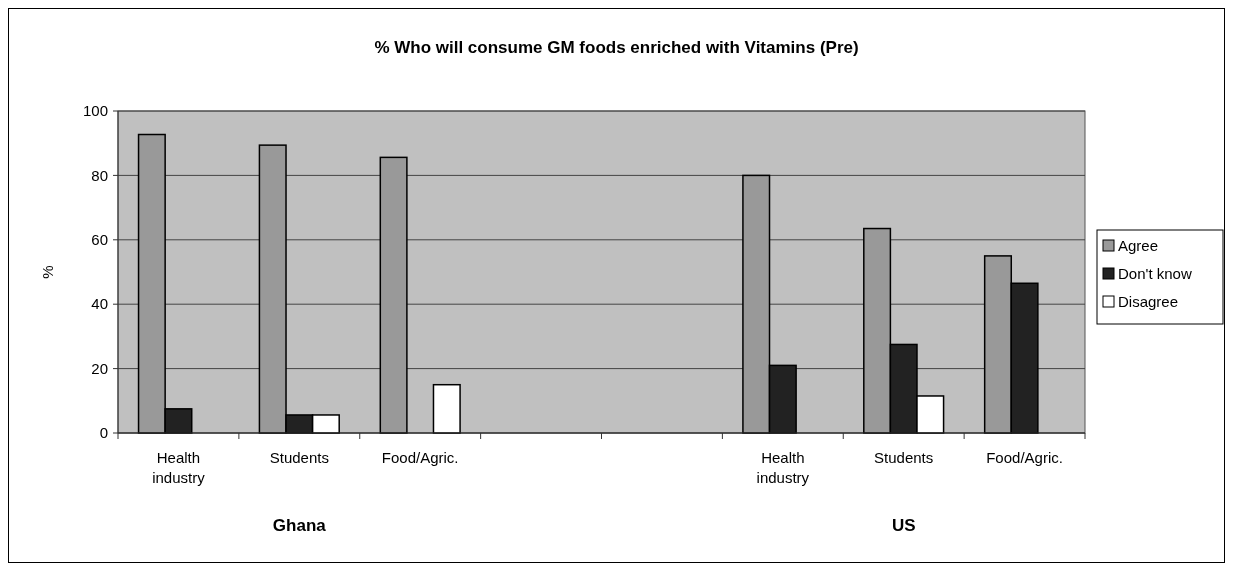 This screenshot has width=1233, height=571. Describe the element at coordinates (95, 111) in the screenshot. I see `y-tick-label: 100` at that location.